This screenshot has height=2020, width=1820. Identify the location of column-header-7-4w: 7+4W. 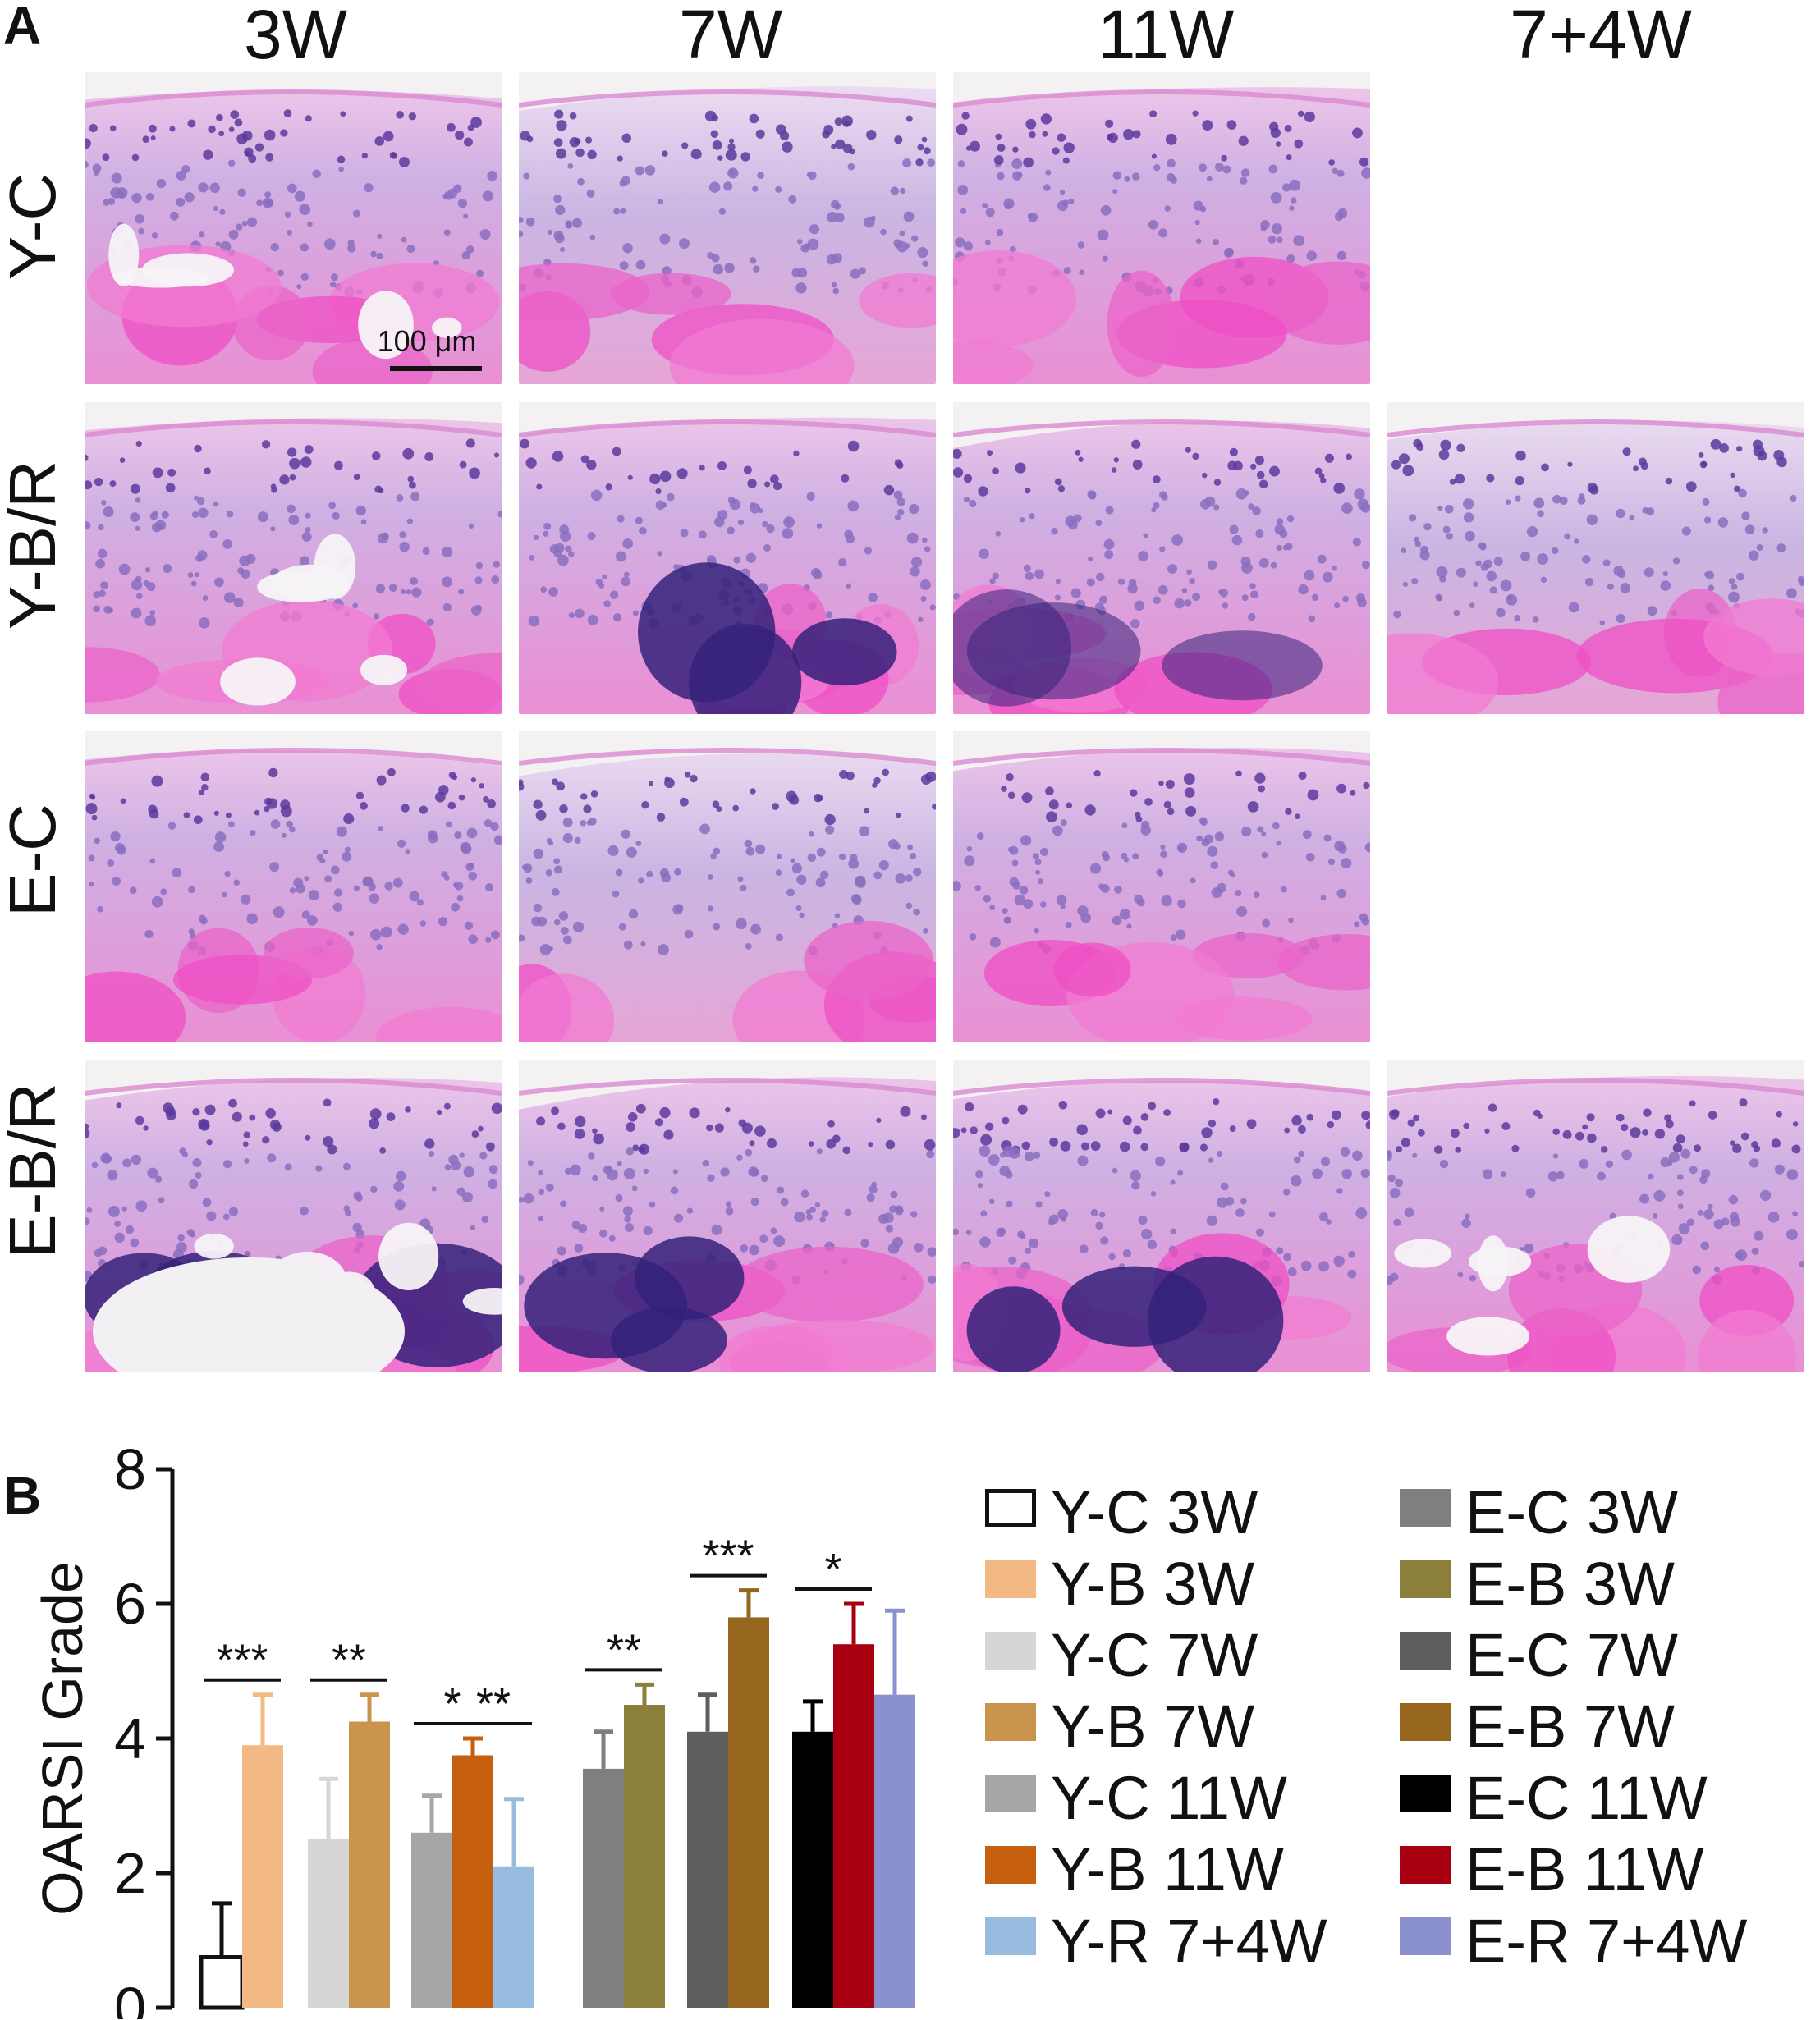
(1601, 36).